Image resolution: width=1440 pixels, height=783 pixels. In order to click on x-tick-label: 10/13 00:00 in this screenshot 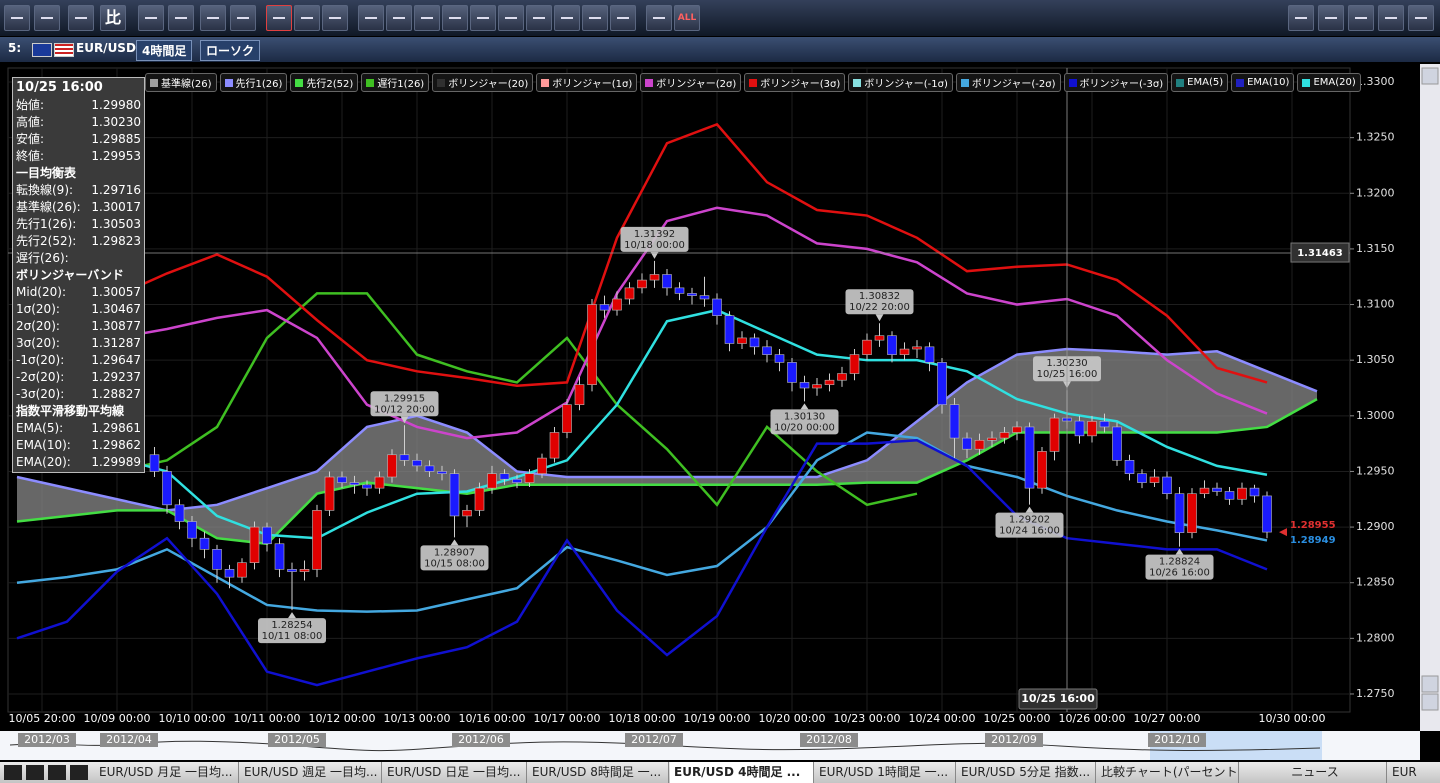, I will do `click(417, 718)`.